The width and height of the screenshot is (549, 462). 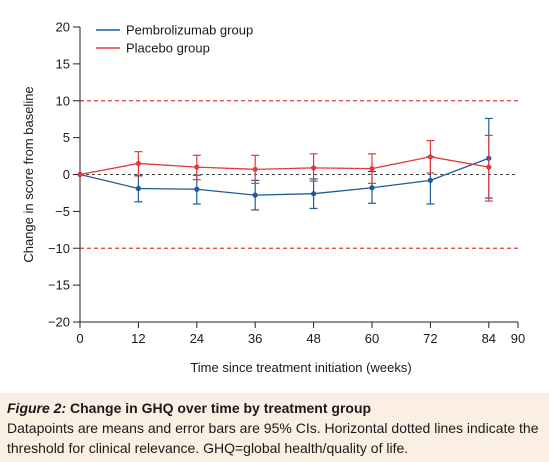 What do you see at coordinates (189, 30) in the screenshot?
I see `legend-label: Pembrolizumab group` at bounding box center [189, 30].